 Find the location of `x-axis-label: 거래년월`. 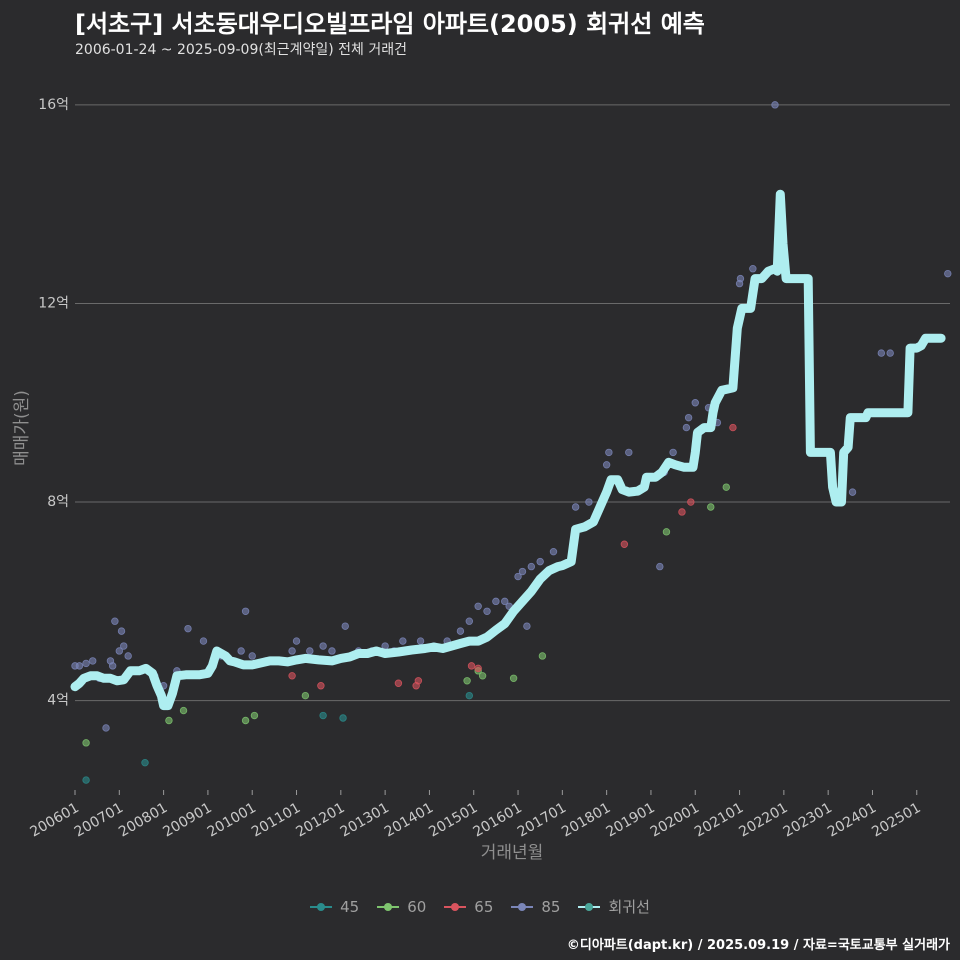

x-axis-label: 거래년월 is located at coordinates (512, 853).